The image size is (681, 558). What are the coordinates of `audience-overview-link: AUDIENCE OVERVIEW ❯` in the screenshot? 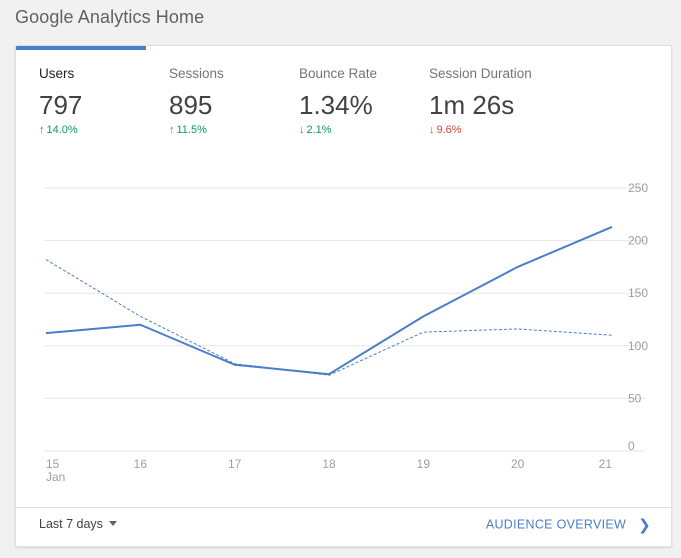 It's located at (568, 525).